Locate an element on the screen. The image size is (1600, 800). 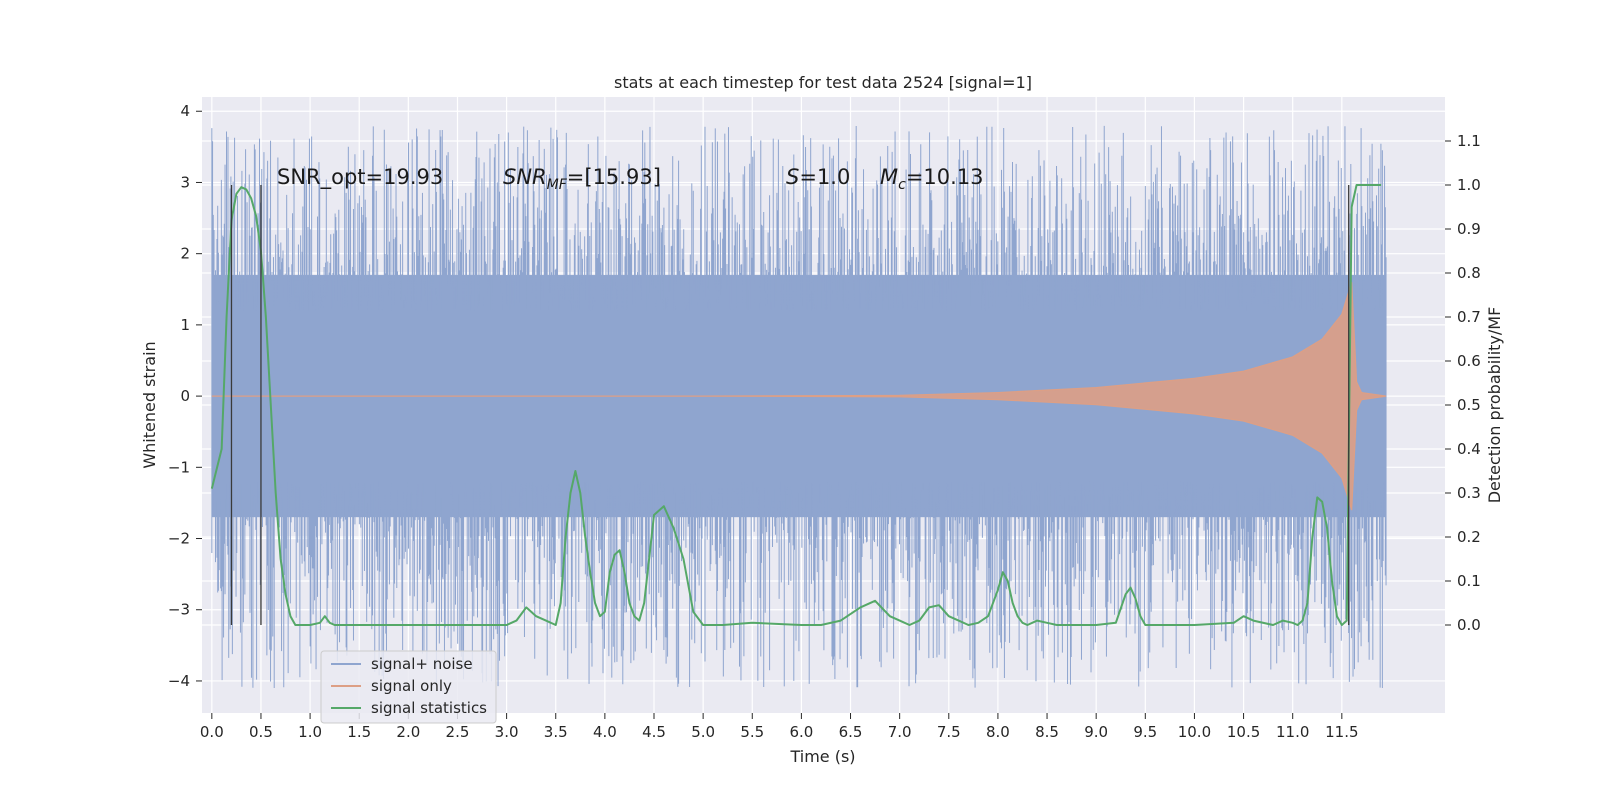
x-tick-label: 11.0 is located at coordinates (1292, 732).